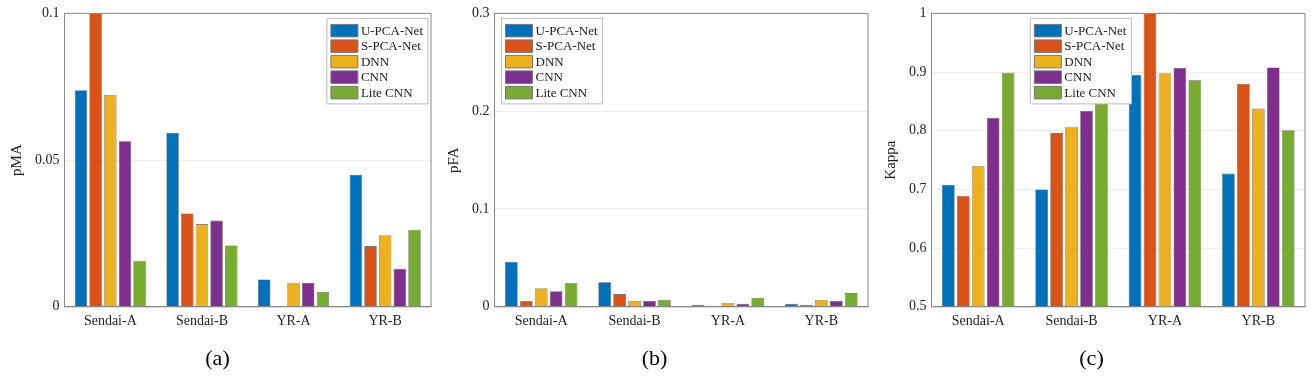 Image resolution: width=1313 pixels, height=378 pixels. Describe the element at coordinates (452, 160) in the screenshot. I see `y-axis-title: pFA` at that location.